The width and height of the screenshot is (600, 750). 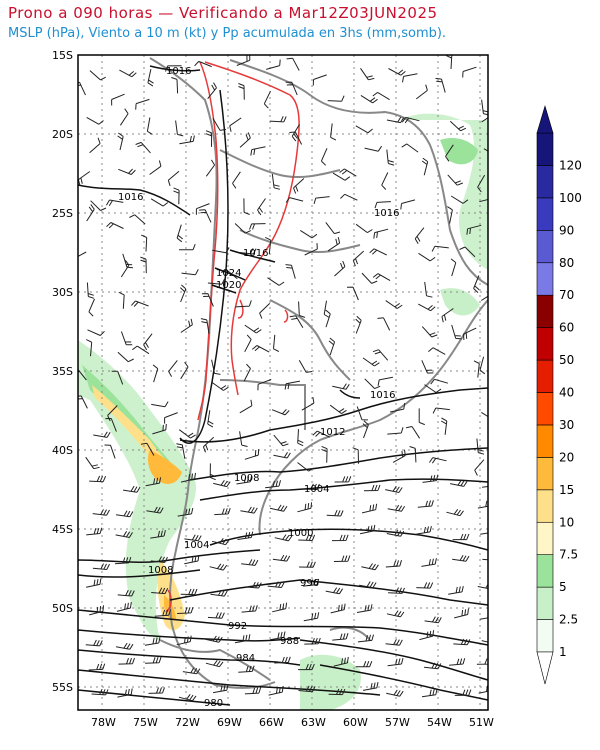 What do you see at coordinates (566, 425) in the screenshot?
I see `colorbar-label: 30` at bounding box center [566, 425].